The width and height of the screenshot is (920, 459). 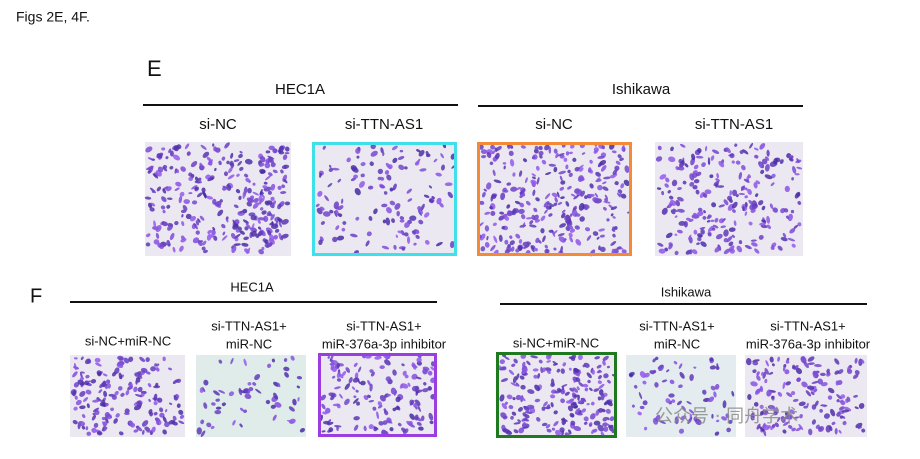 What do you see at coordinates (808, 343) in the screenshot?
I see `column-label: miR-376a-3p inhibitor` at bounding box center [808, 343].